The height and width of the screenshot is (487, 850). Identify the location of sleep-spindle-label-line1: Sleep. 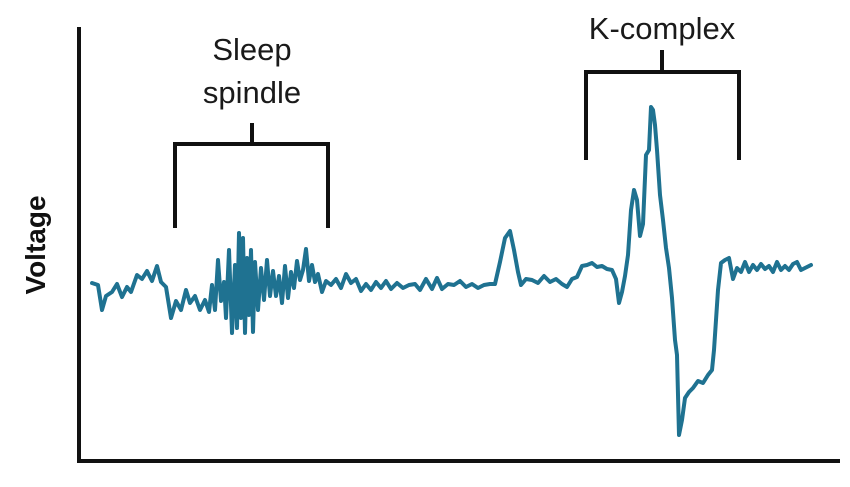
(251, 49).